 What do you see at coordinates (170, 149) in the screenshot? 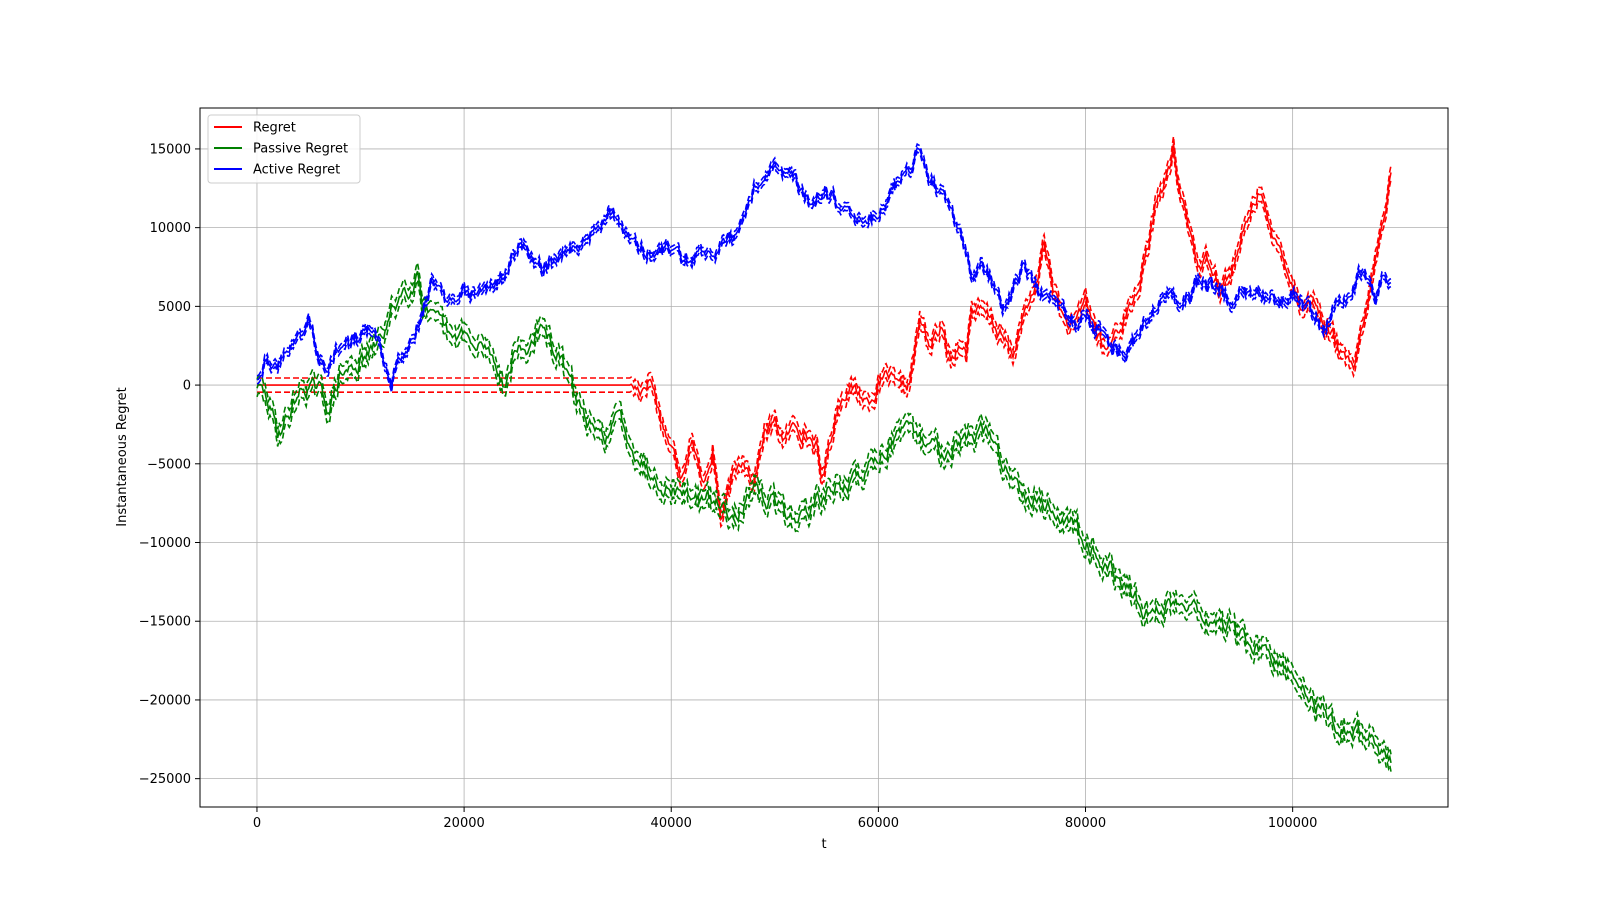
I see `y-tick-label: 15000` at bounding box center [170, 149].